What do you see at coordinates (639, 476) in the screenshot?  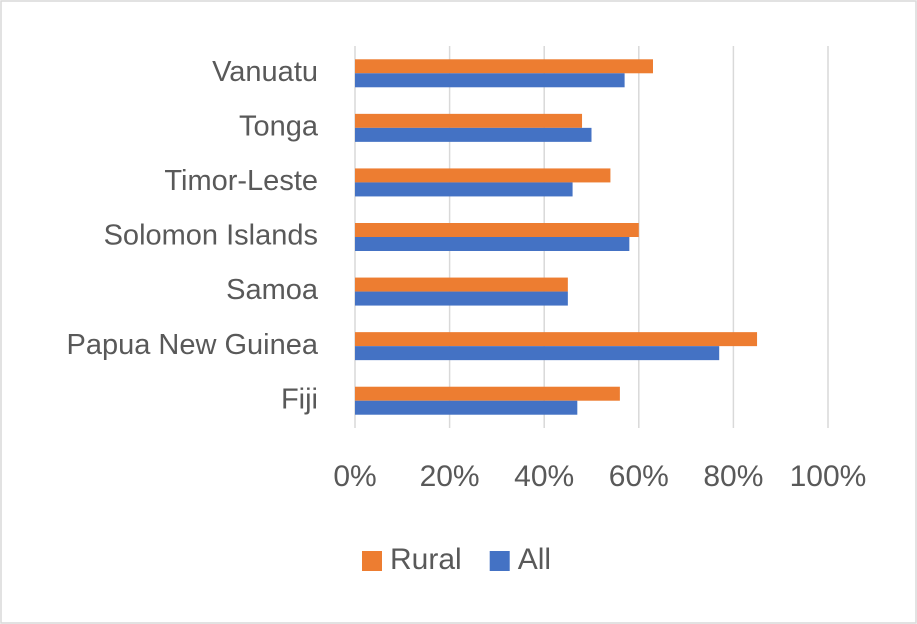 I see `x-tick-label: 60%` at bounding box center [639, 476].